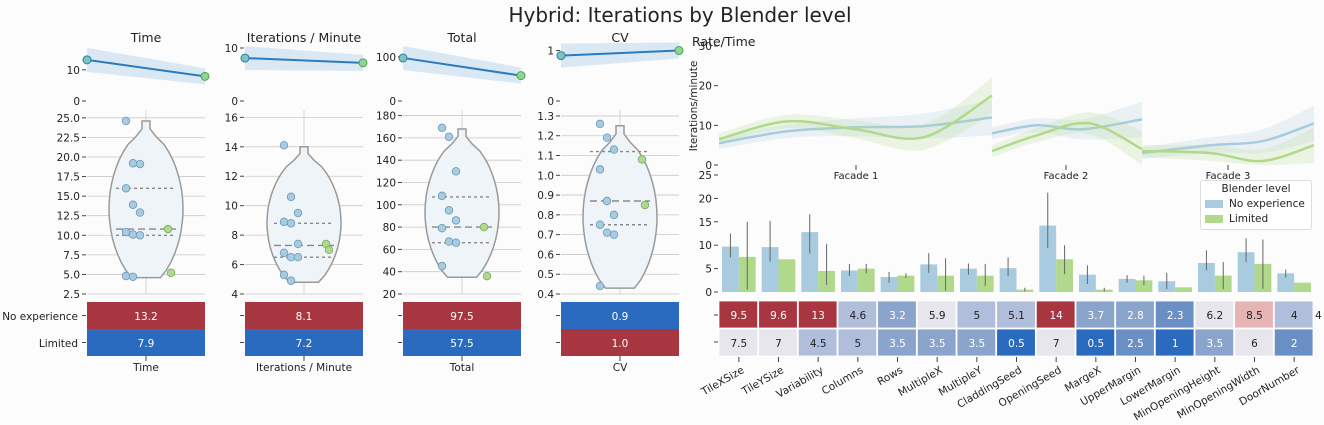 The width and height of the screenshot is (1324, 425). What do you see at coordinates (1095, 344) in the screenshot?
I see `bar-heat-value: 0.5` at bounding box center [1095, 344].